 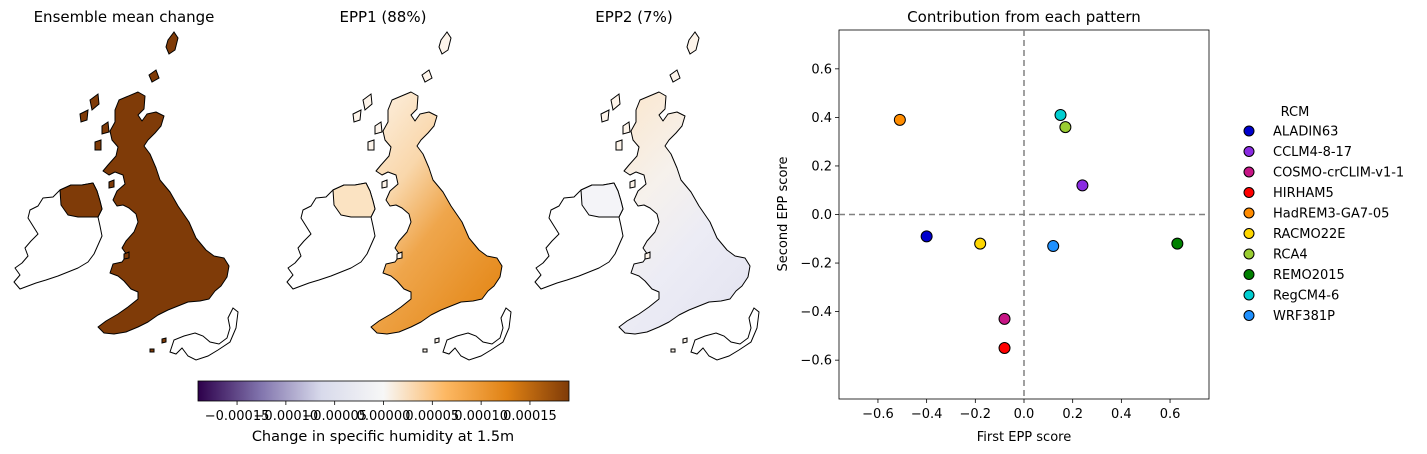 I want to click on map-title-ensemble-mean: Ensemble mean change, so click(x=124, y=17).